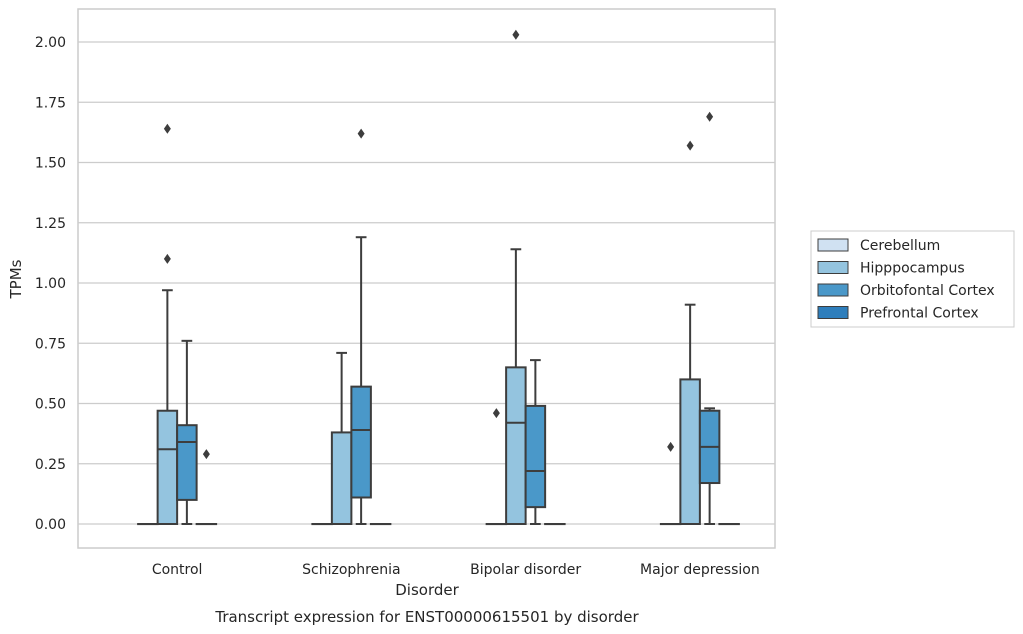  I want to click on x-tick-label: Schizophrenia, so click(351, 570).